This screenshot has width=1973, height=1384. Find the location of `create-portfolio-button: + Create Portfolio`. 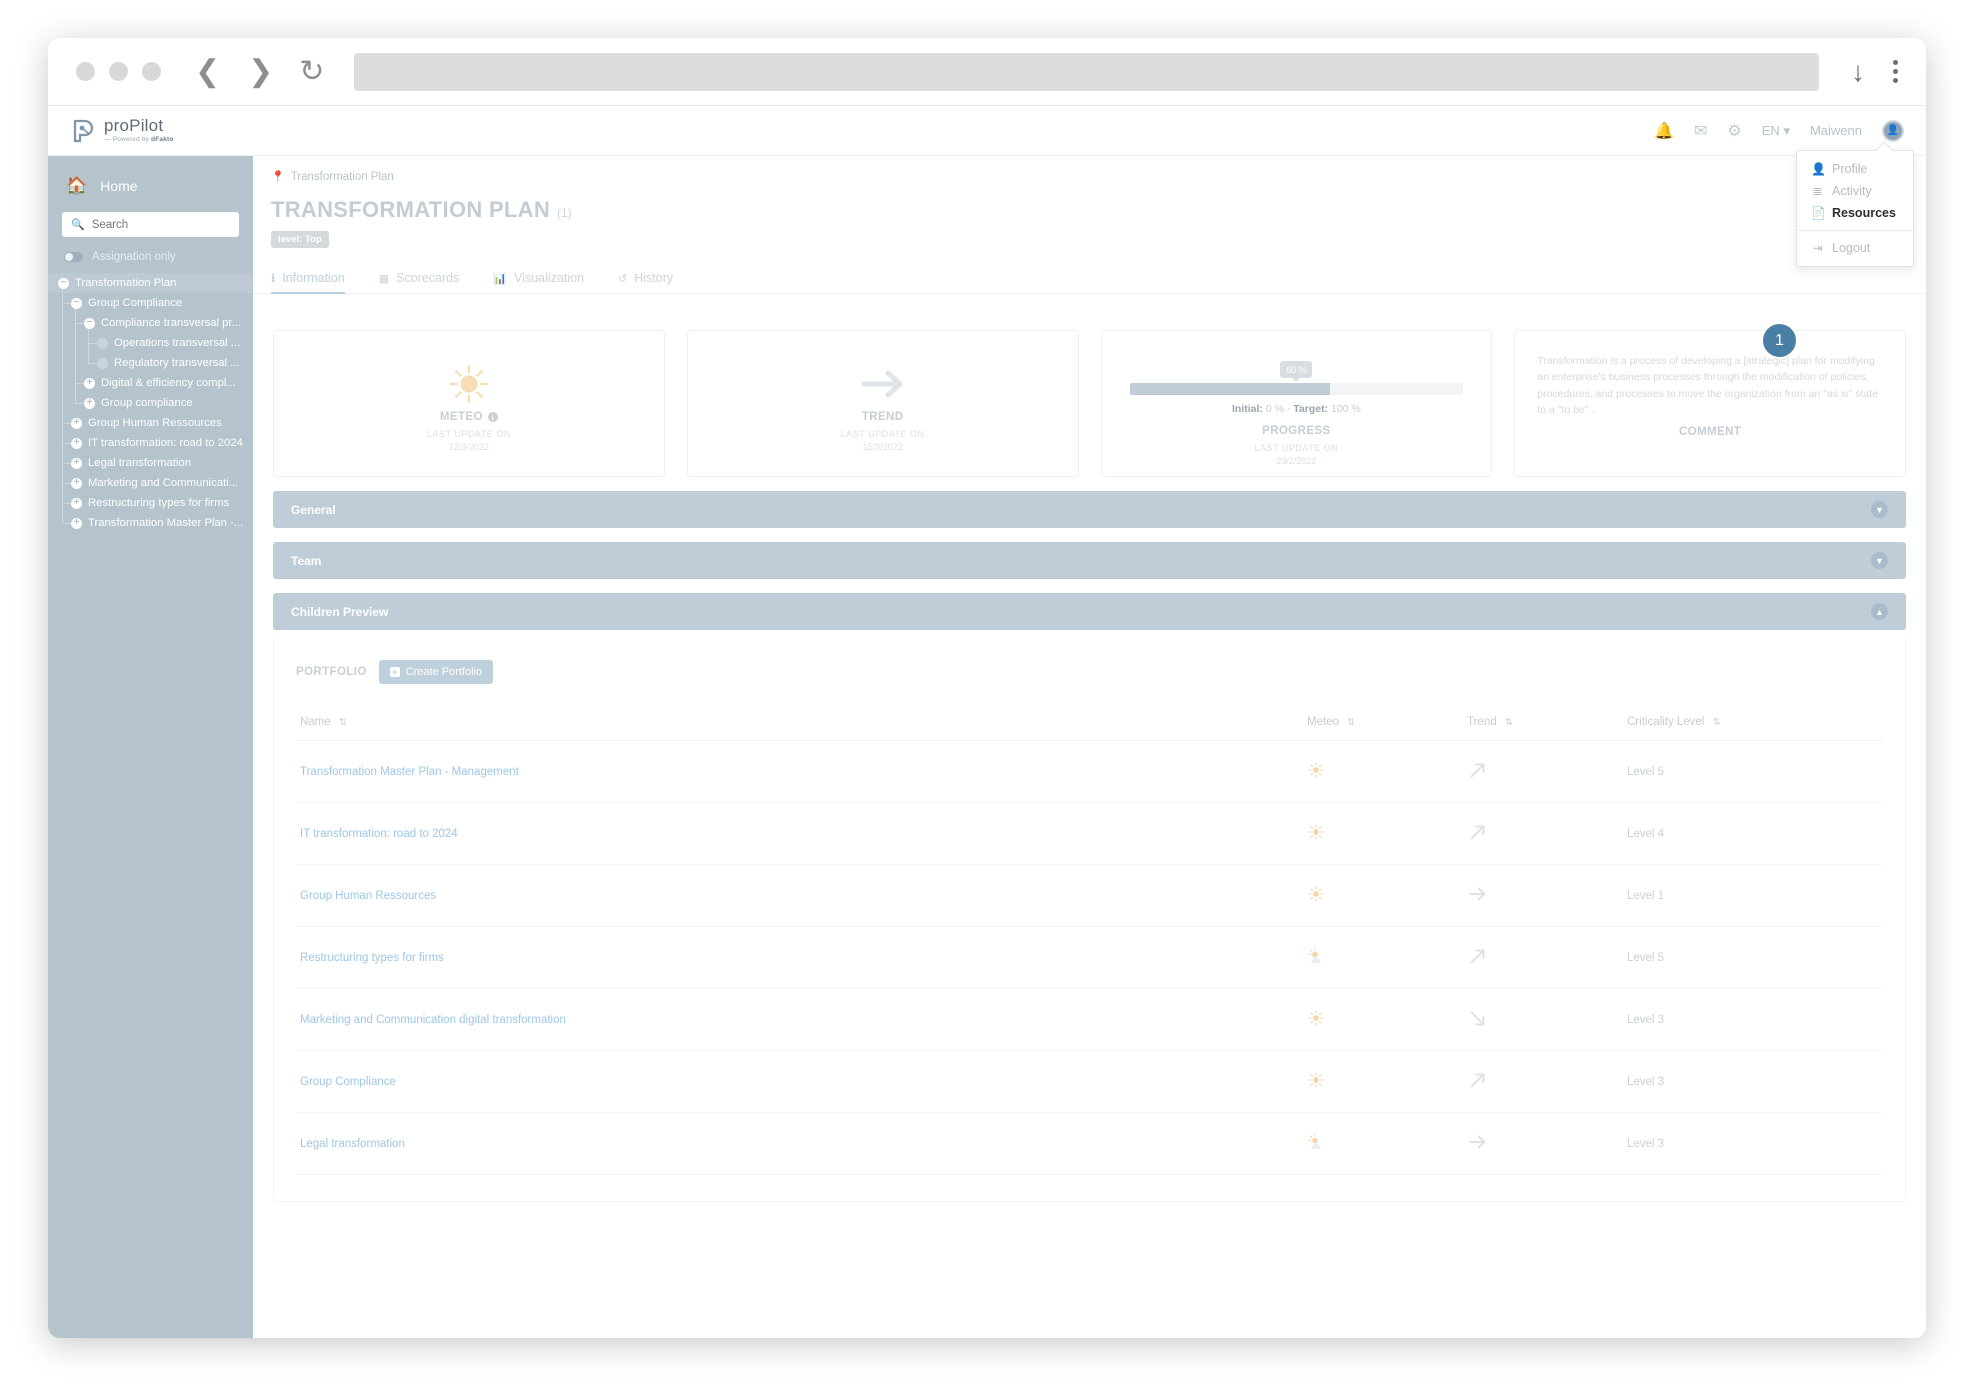

create-portfolio-button: + Create Portfolio is located at coordinates (436, 672).